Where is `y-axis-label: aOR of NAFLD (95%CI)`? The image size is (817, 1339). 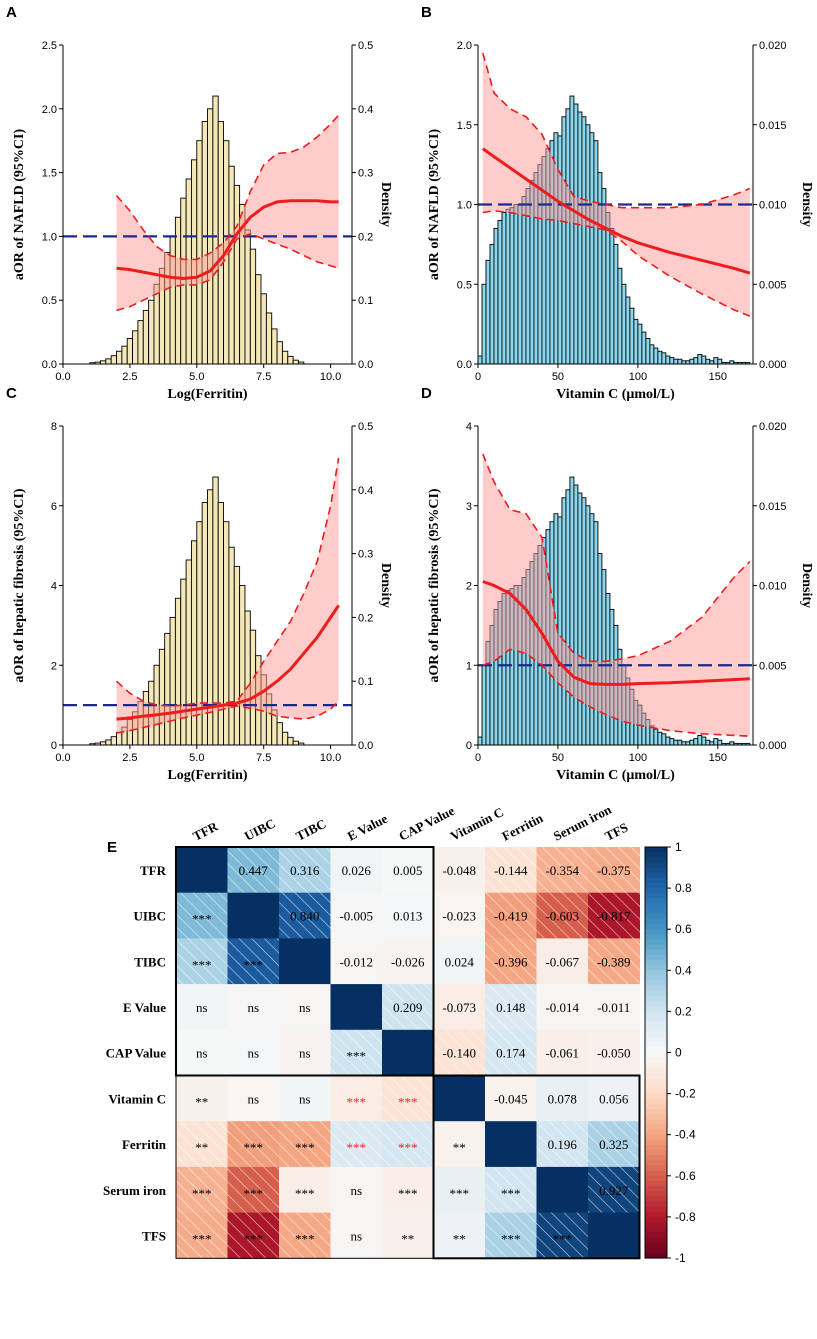
y-axis-label: aOR of NAFLD (95%CI) is located at coordinates (19, 205).